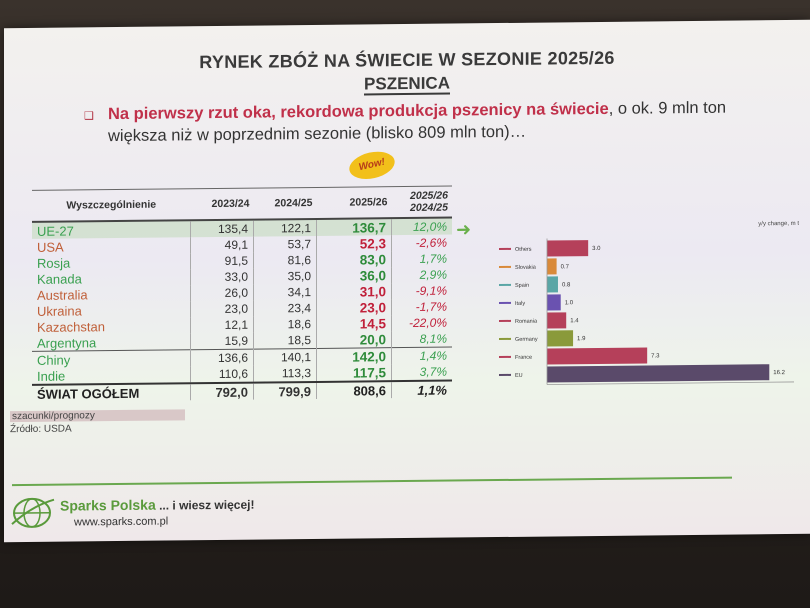  What do you see at coordinates (354, 323) in the screenshot?
I see `row-2025: 14,5` at bounding box center [354, 323].